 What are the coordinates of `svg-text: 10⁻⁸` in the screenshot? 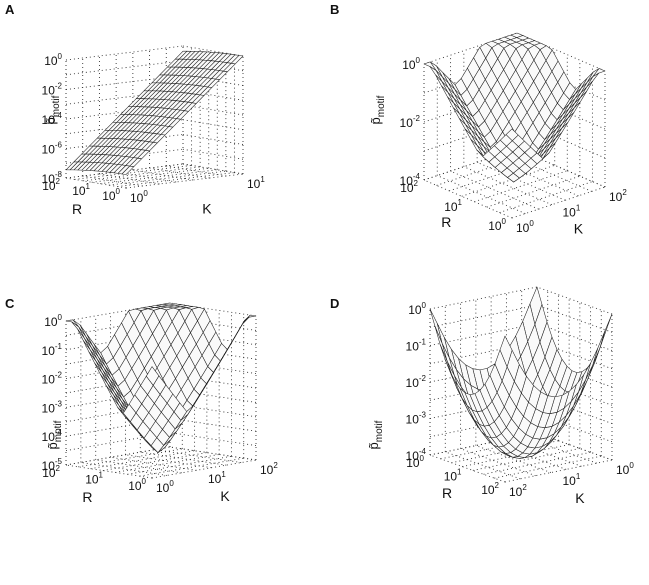 It's located at (52, 178).